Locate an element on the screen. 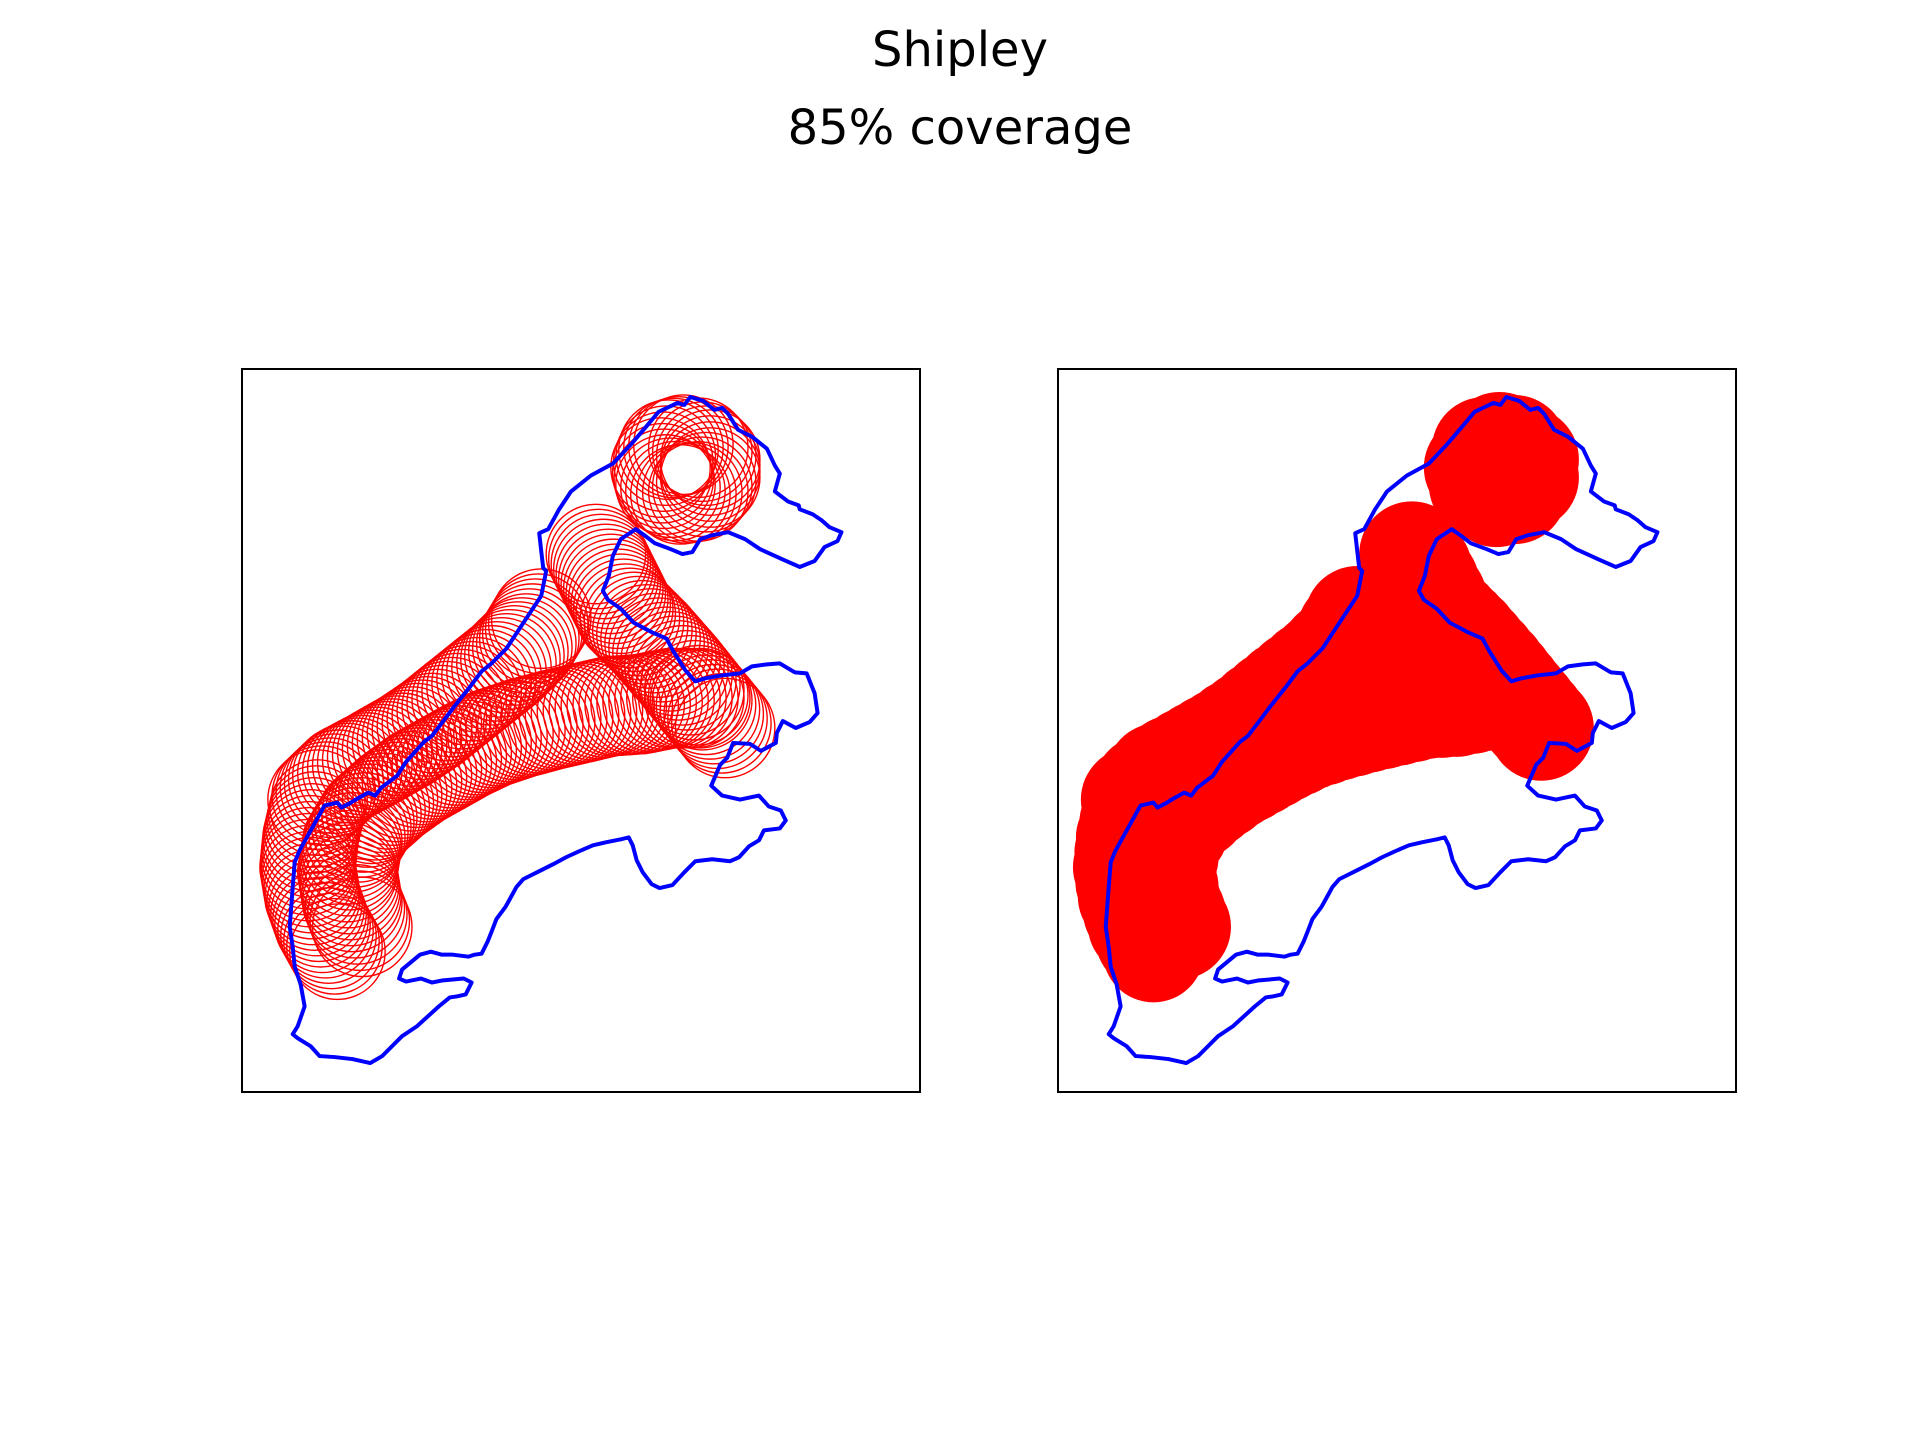  coverage-union-map is located at coordinates (1366, 729).